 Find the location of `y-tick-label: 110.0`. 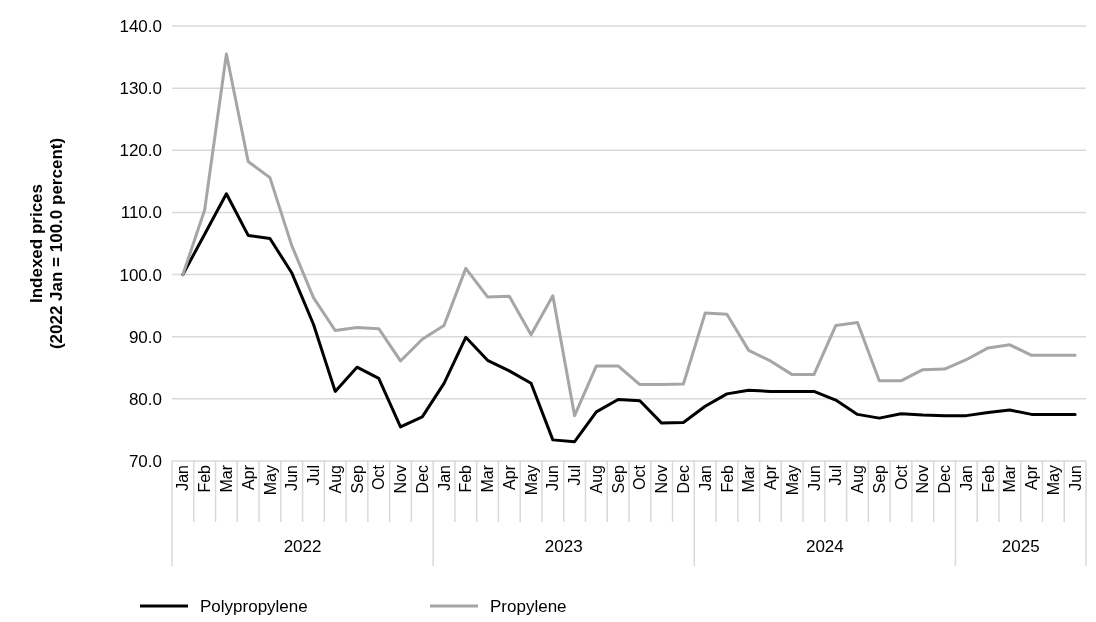

y-tick-label: 110.0 is located at coordinates (141, 213).